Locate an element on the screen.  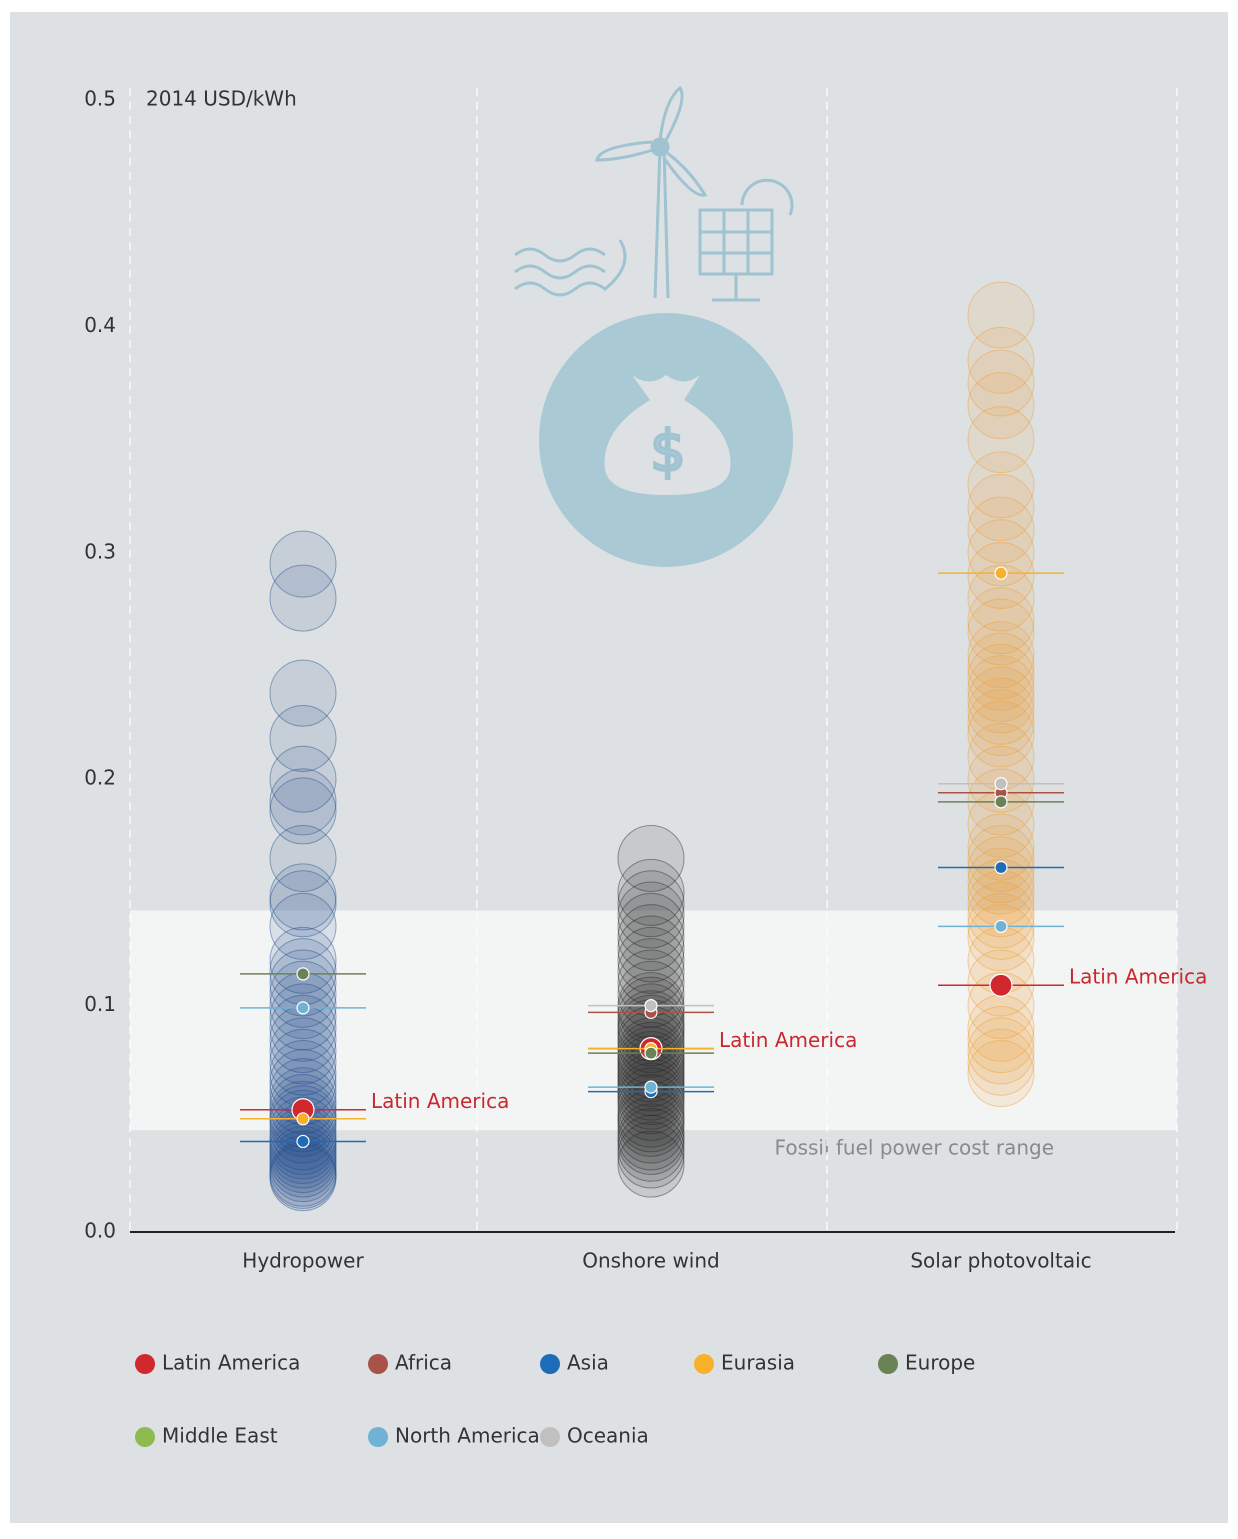
legend-label: Africa is located at coordinates (423, 1363).